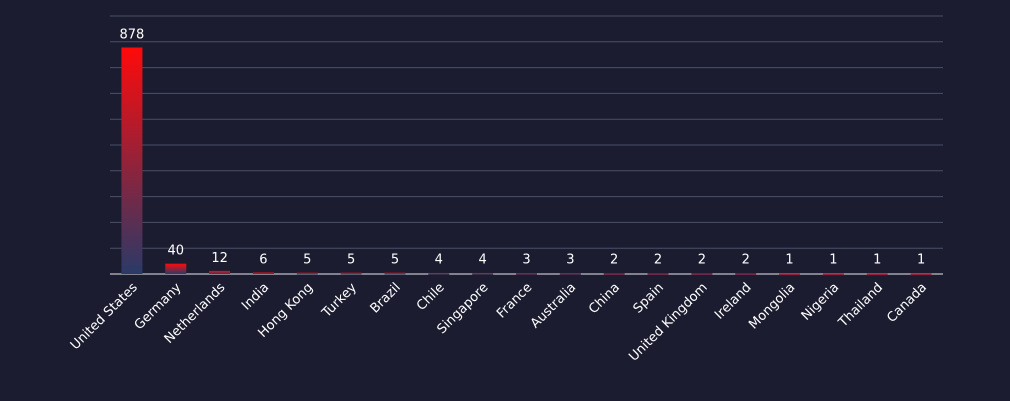 The width and height of the screenshot is (1010, 401). Describe the element at coordinates (132, 34) in the screenshot. I see `data-label: 878` at that location.